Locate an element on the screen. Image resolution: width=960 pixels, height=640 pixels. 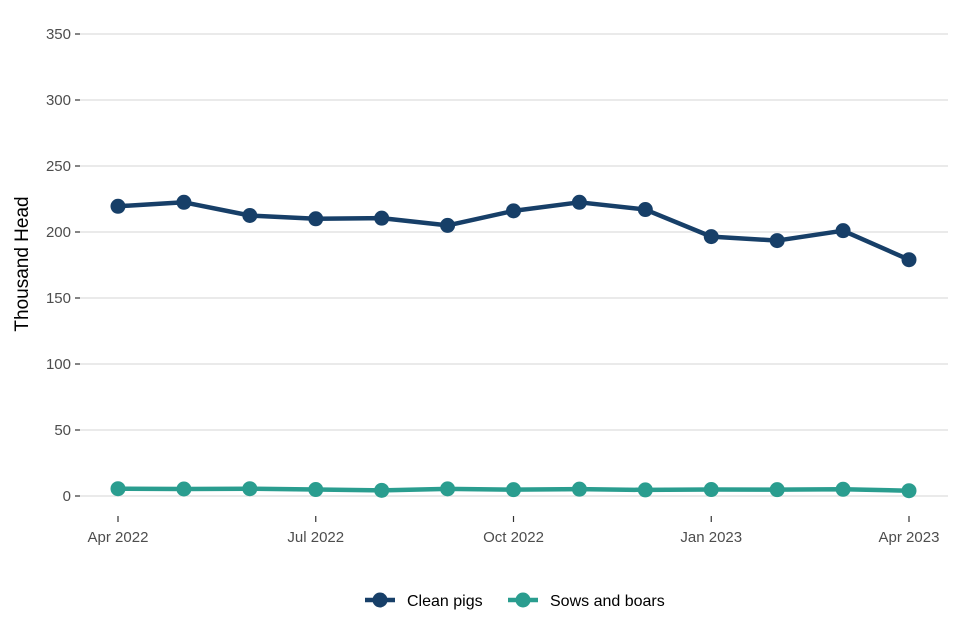
y-tick-label: 0 is located at coordinates (67, 496).